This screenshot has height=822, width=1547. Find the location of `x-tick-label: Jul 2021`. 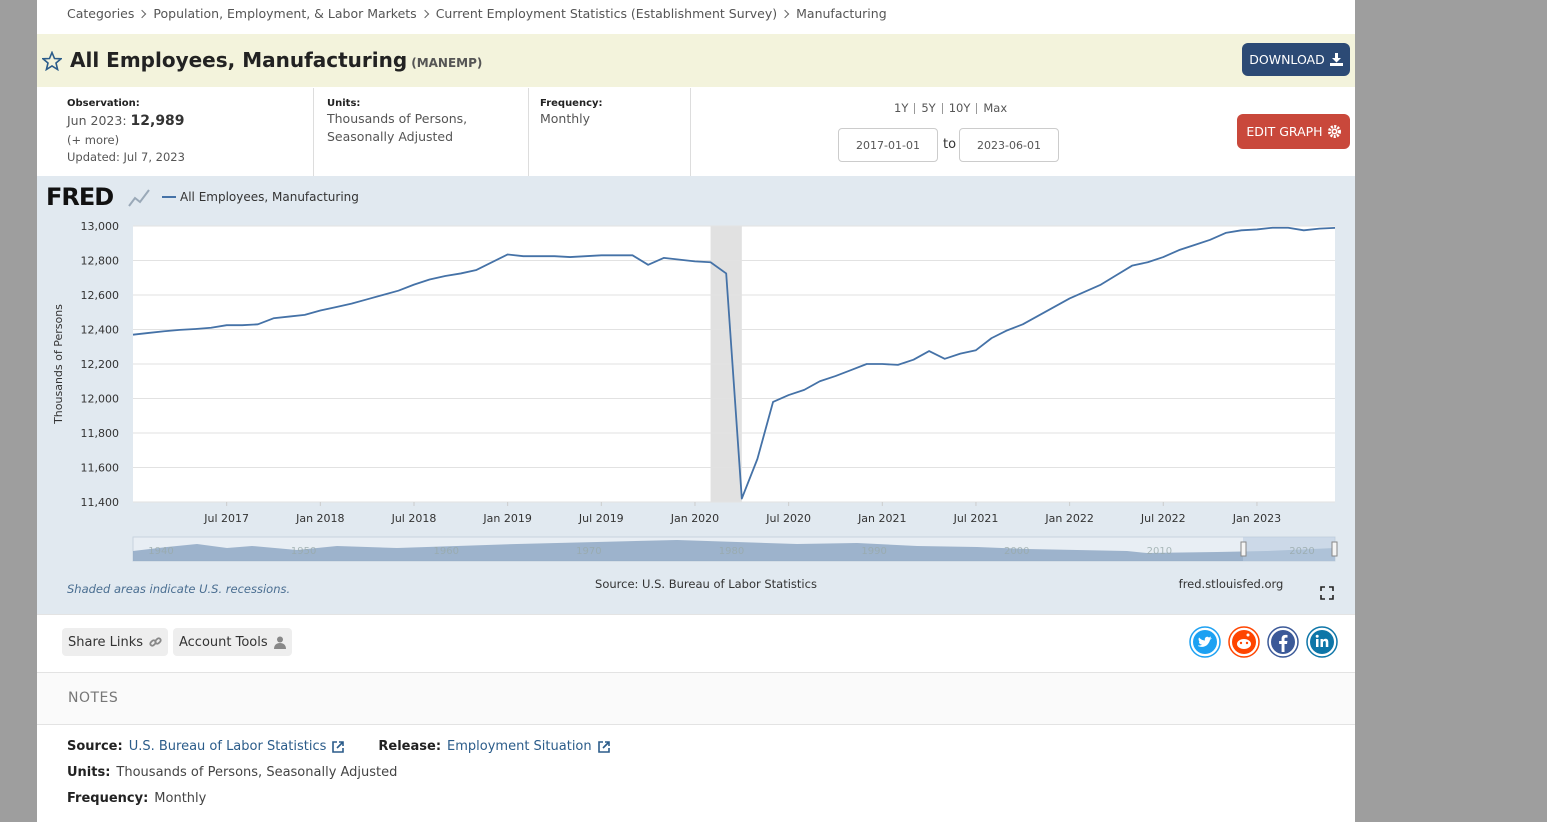

x-tick-label: Jul 2021 is located at coordinates (976, 518).